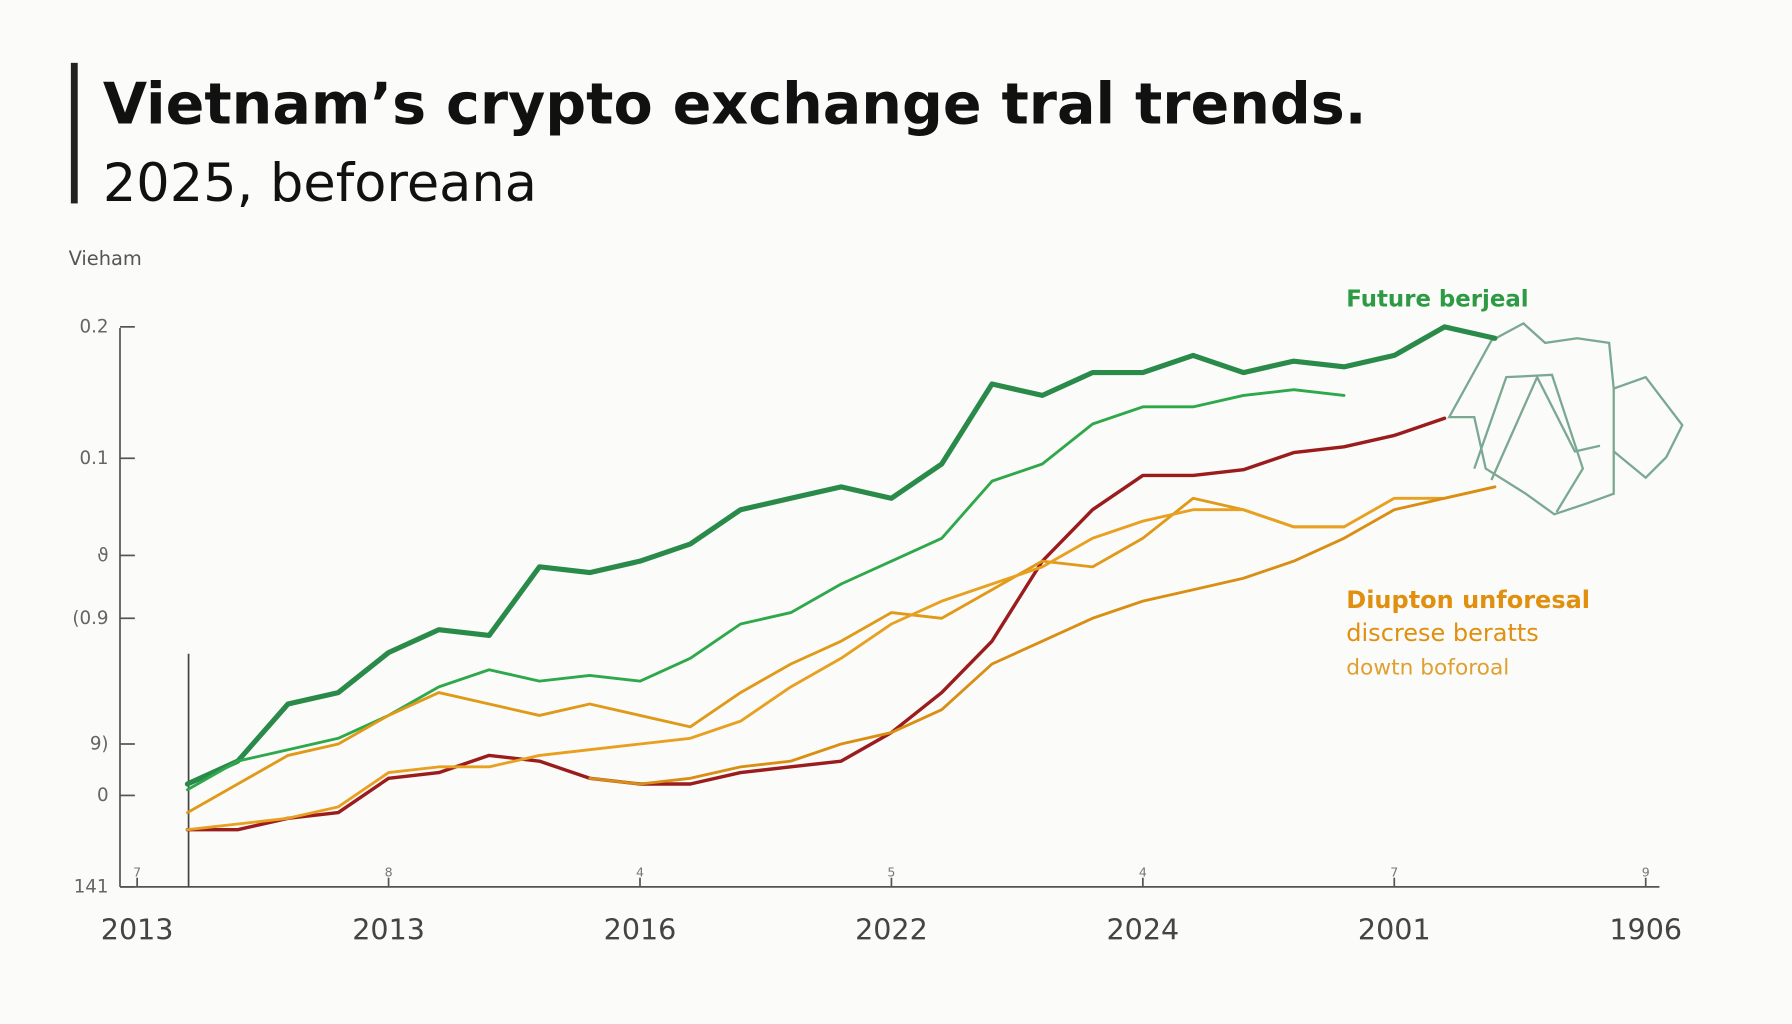 Image resolution: width=1792 pixels, height=1024 pixels. Describe the element at coordinates (1437, 299) in the screenshot. I see `annotation: Future berjeal` at that location.